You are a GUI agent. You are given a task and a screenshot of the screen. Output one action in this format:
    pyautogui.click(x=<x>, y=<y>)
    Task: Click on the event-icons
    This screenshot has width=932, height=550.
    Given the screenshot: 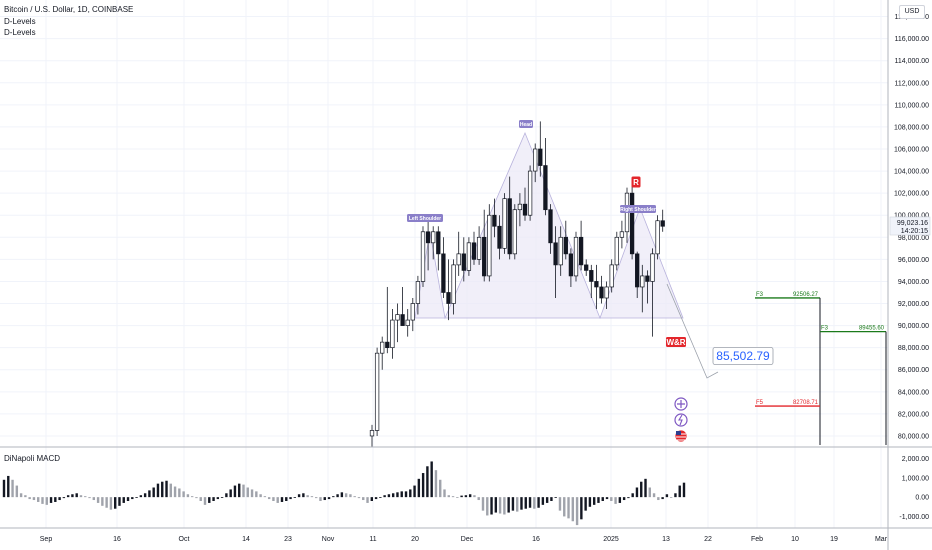 What is the action you would take?
    pyautogui.click(x=681, y=420)
    